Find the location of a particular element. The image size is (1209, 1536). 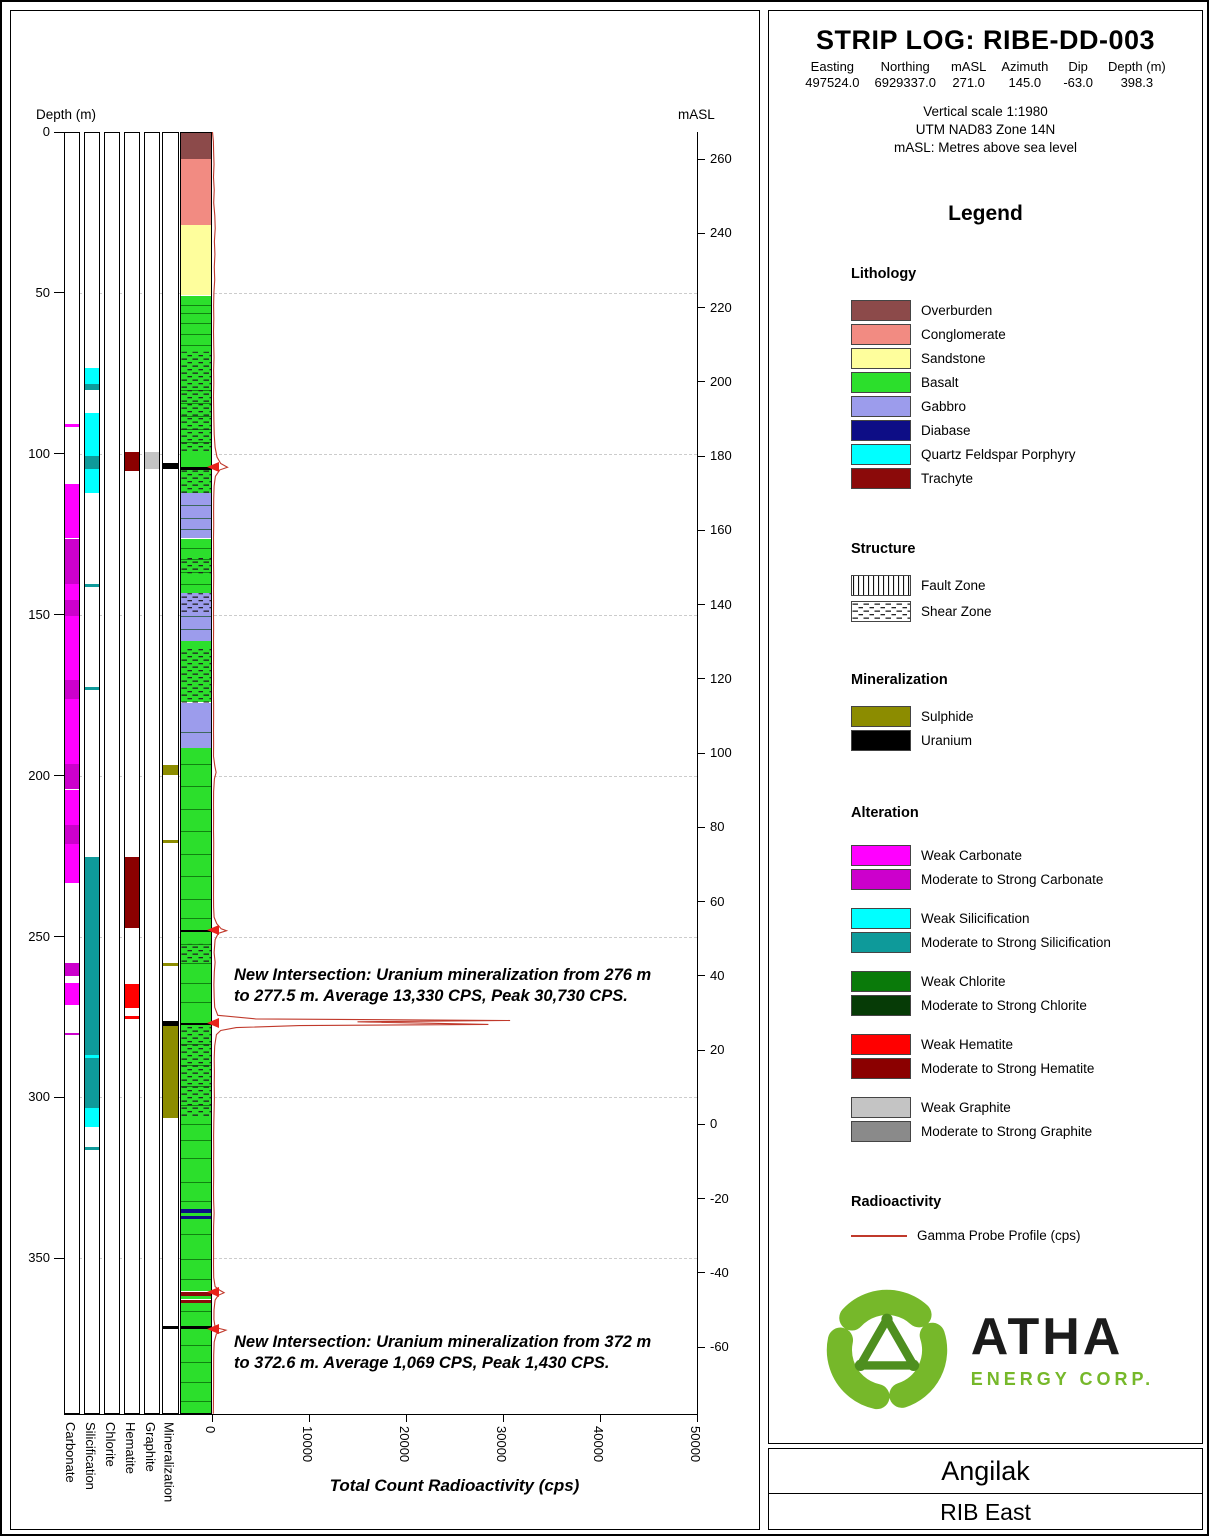

legend-label: Overburden is located at coordinates (957, 311).